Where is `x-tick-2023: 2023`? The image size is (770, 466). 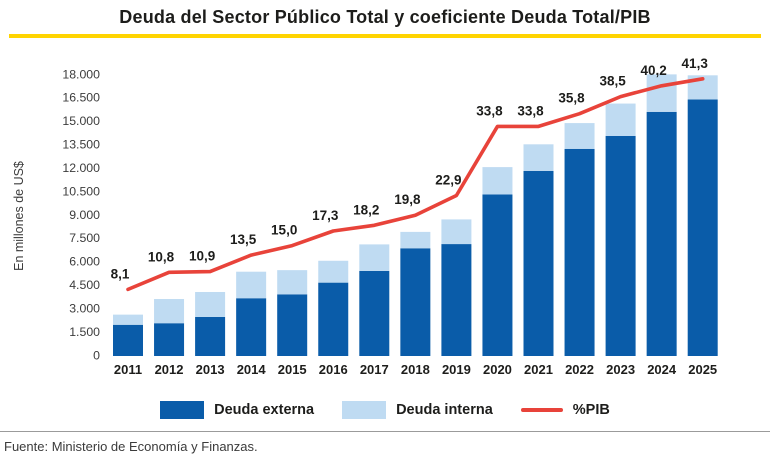
x-tick-2023: 2023 is located at coordinates (620, 369).